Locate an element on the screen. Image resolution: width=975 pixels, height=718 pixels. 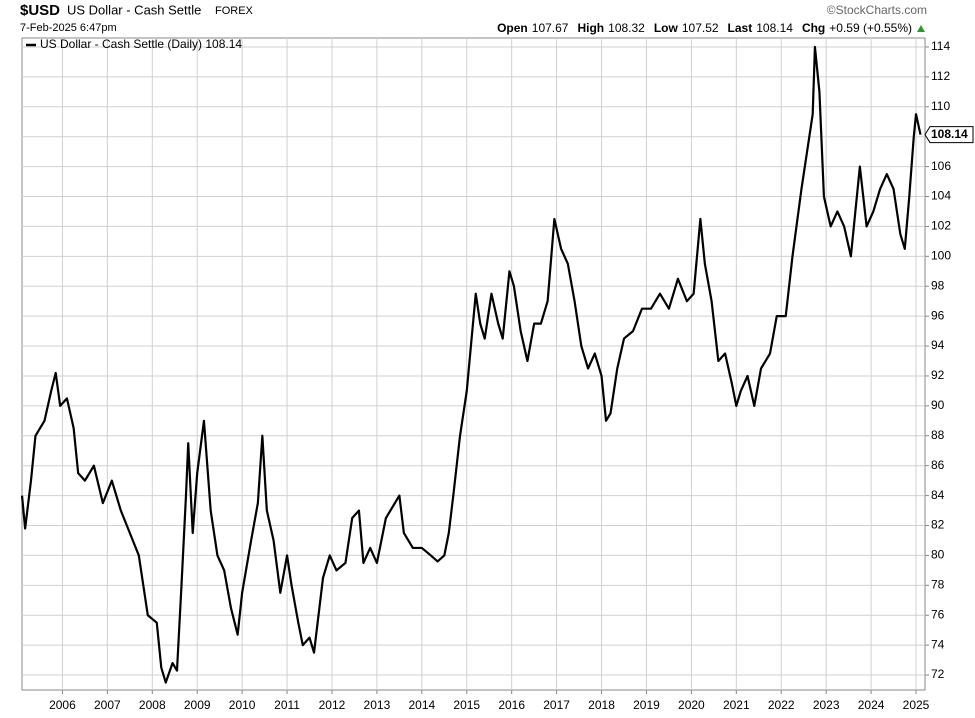
chart-title: $USD is located at coordinates (40, 10).